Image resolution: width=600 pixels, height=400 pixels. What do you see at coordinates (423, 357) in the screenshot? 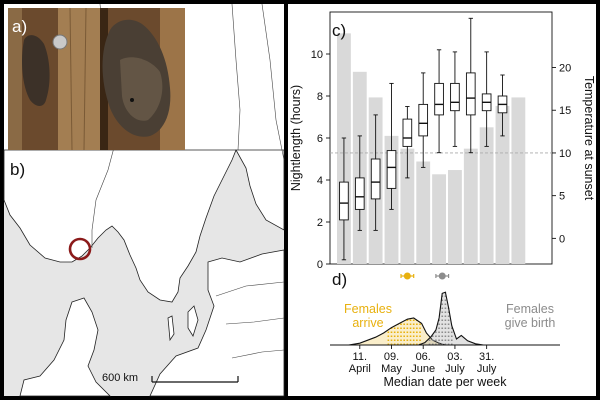
I see `x-tick-label-day: 06.` at bounding box center [423, 357].